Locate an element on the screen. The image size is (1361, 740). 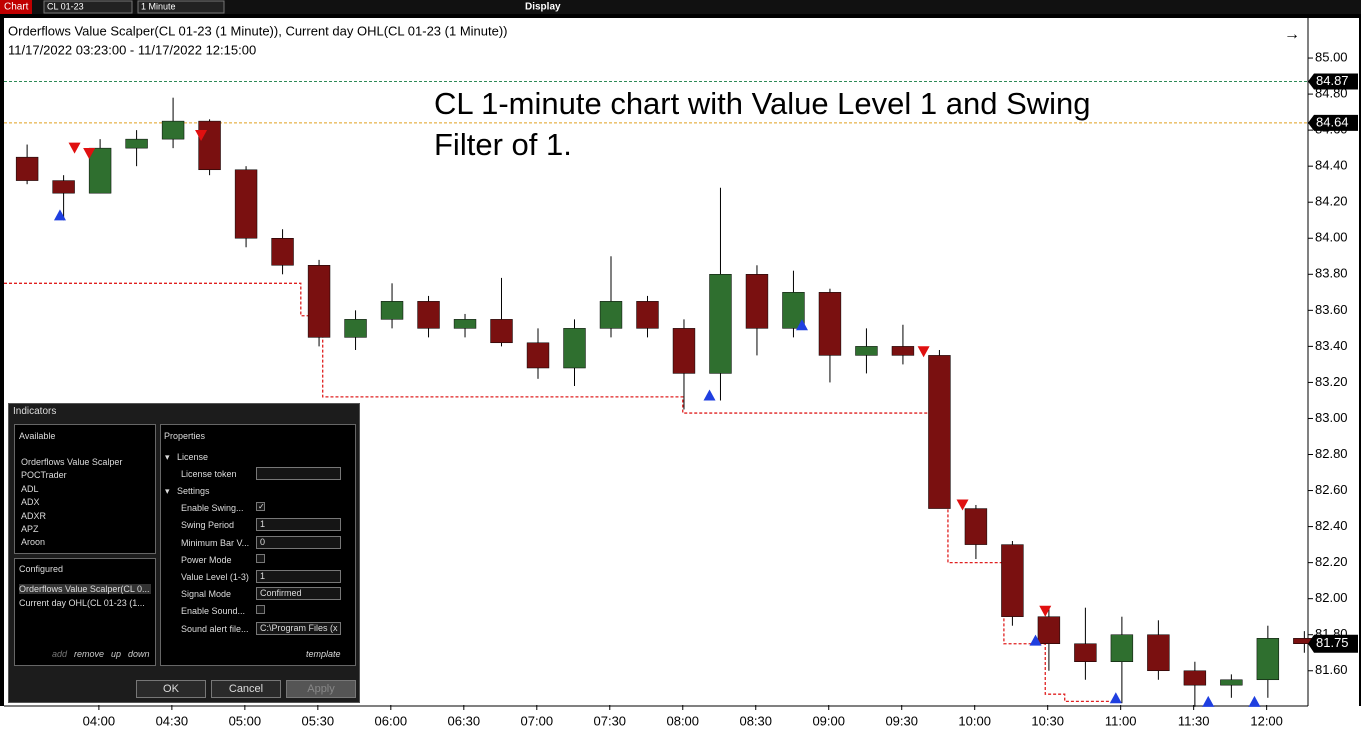
last-price-tag is located at coordinates (1333, 643).